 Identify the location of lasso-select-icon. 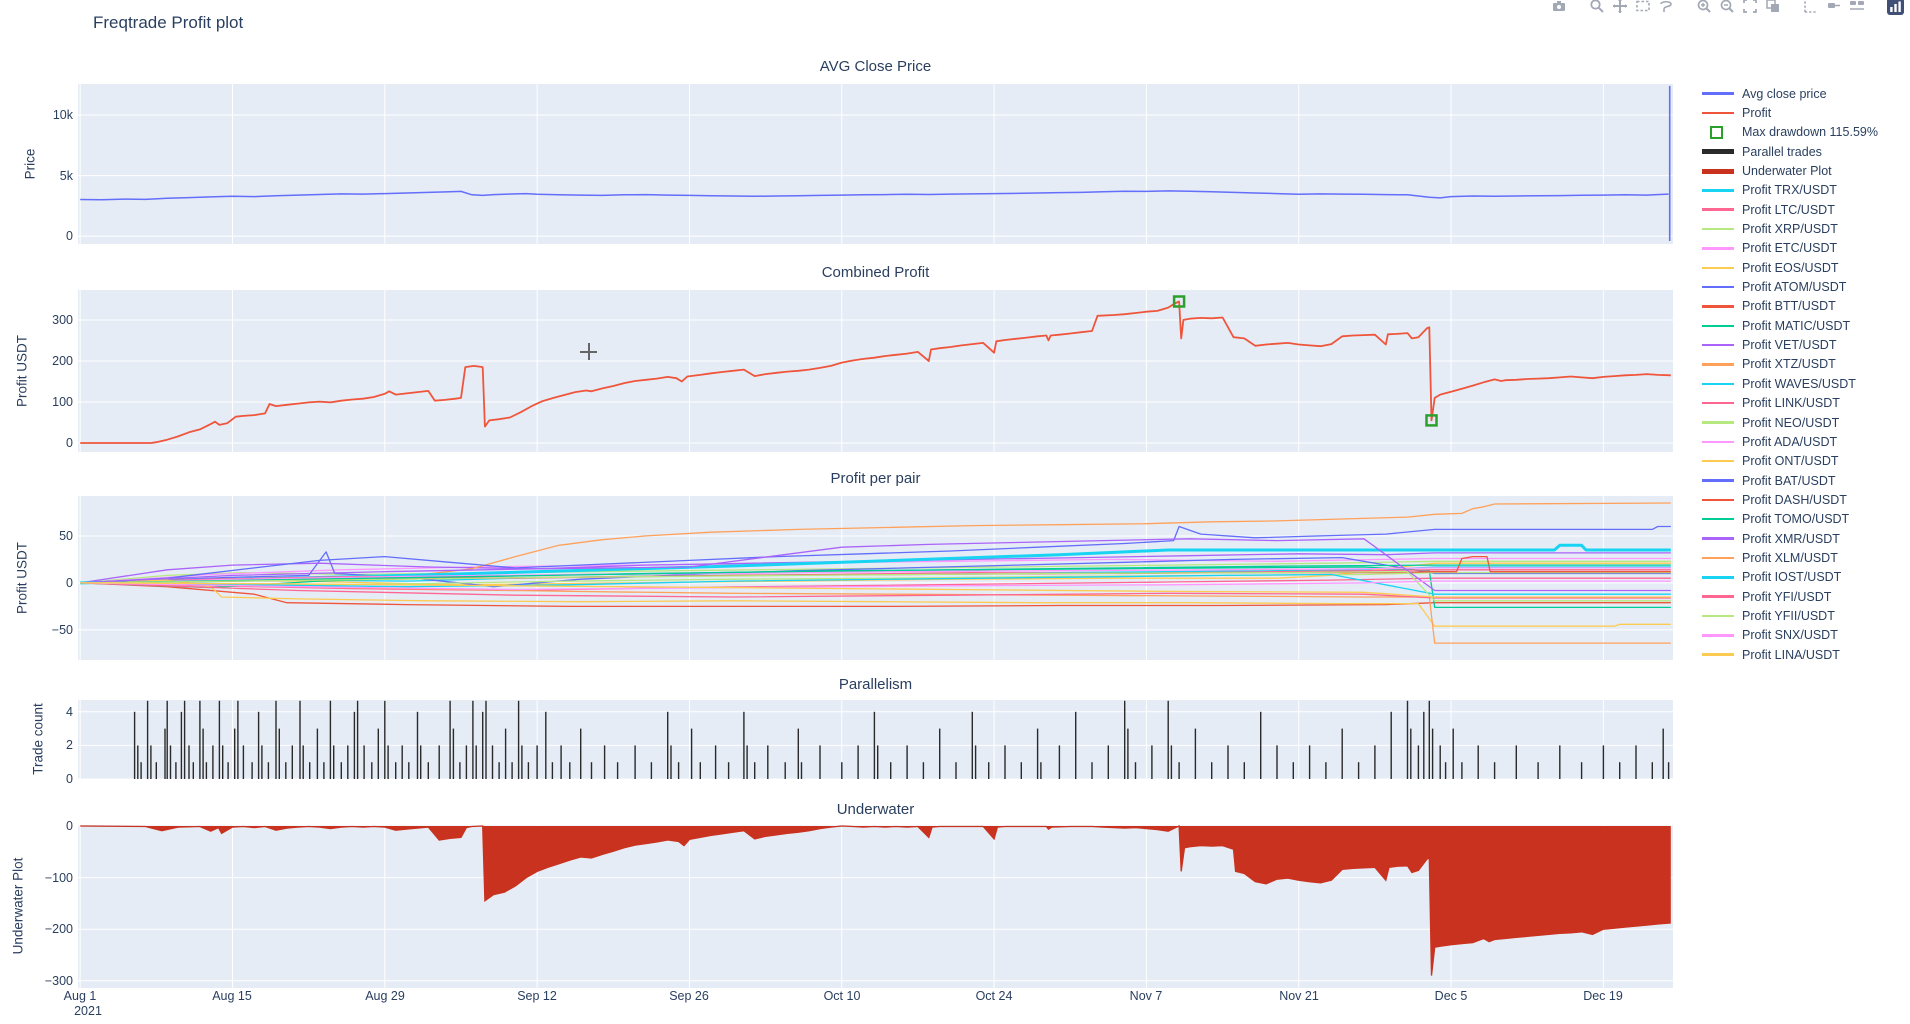
(1666, 7).